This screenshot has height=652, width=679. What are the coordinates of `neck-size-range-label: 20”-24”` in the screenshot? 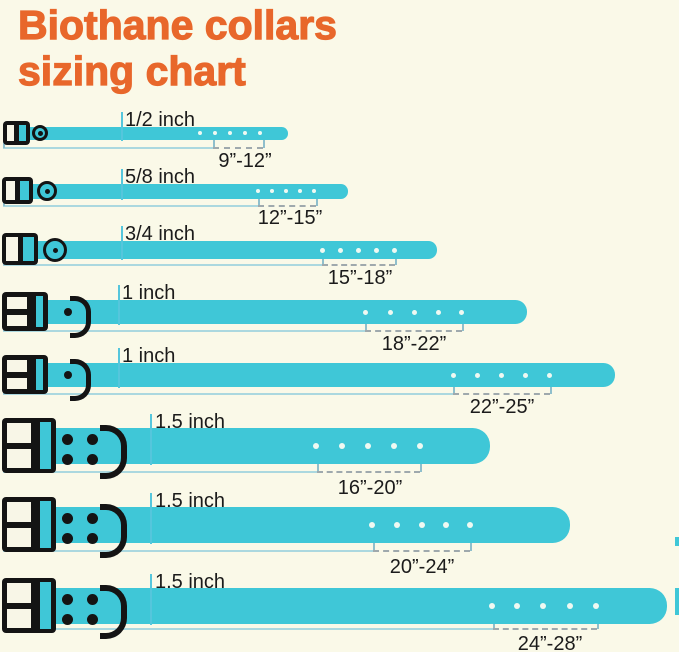 It's located at (422, 567).